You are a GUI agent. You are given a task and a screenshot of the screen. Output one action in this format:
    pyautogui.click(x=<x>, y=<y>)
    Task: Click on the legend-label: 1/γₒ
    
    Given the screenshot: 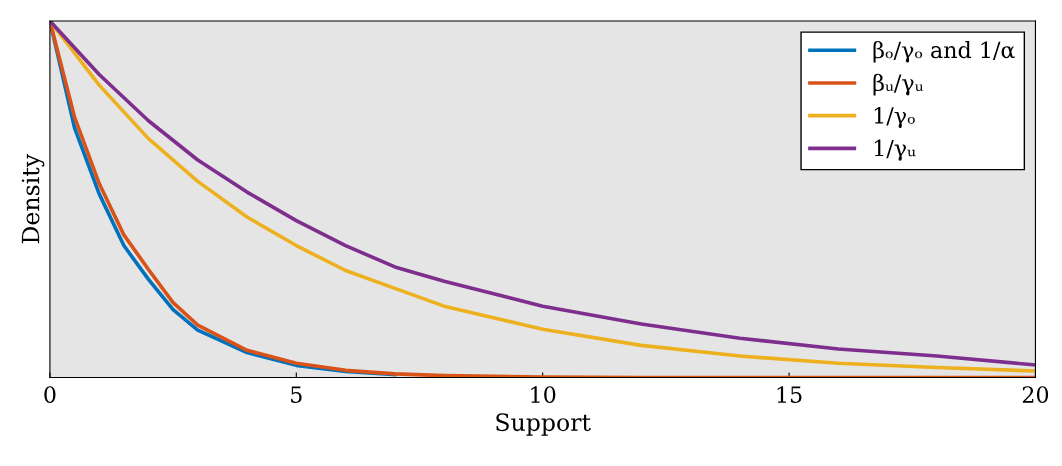 What is the action you would take?
    pyautogui.click(x=894, y=117)
    